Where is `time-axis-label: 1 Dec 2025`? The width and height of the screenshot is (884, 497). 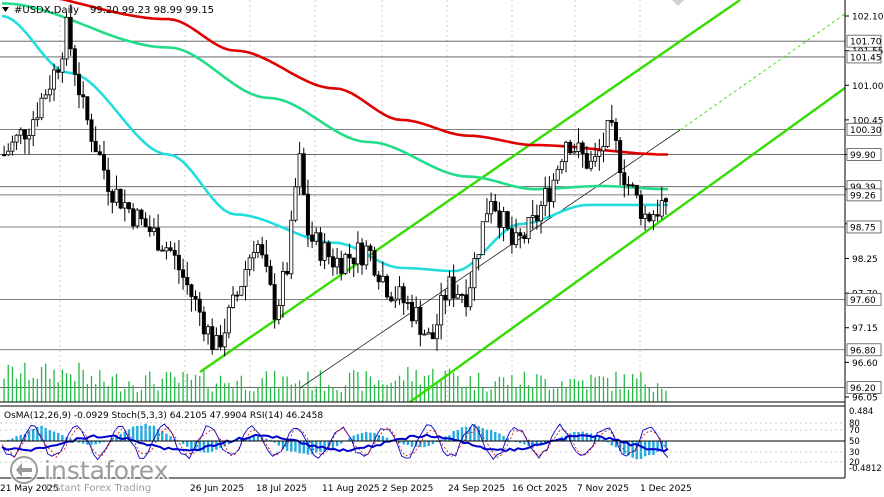
time-axis-label: 1 Dec 2025 is located at coordinates (666, 489).